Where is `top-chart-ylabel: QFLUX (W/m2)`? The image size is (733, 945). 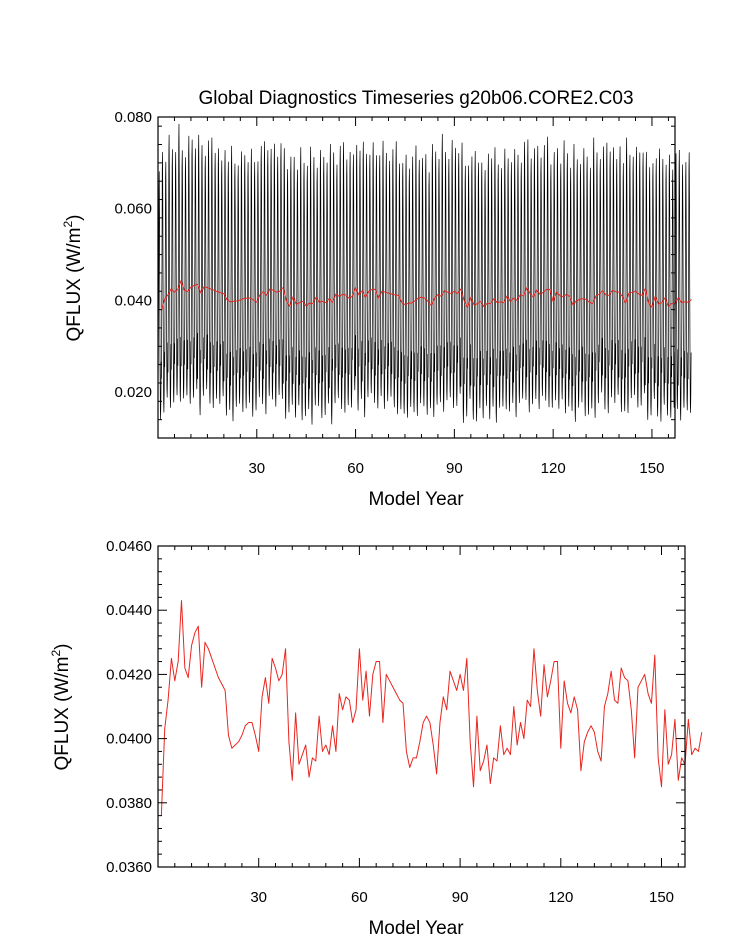
top-chart-ylabel: QFLUX (W/m2) is located at coordinates (73, 277).